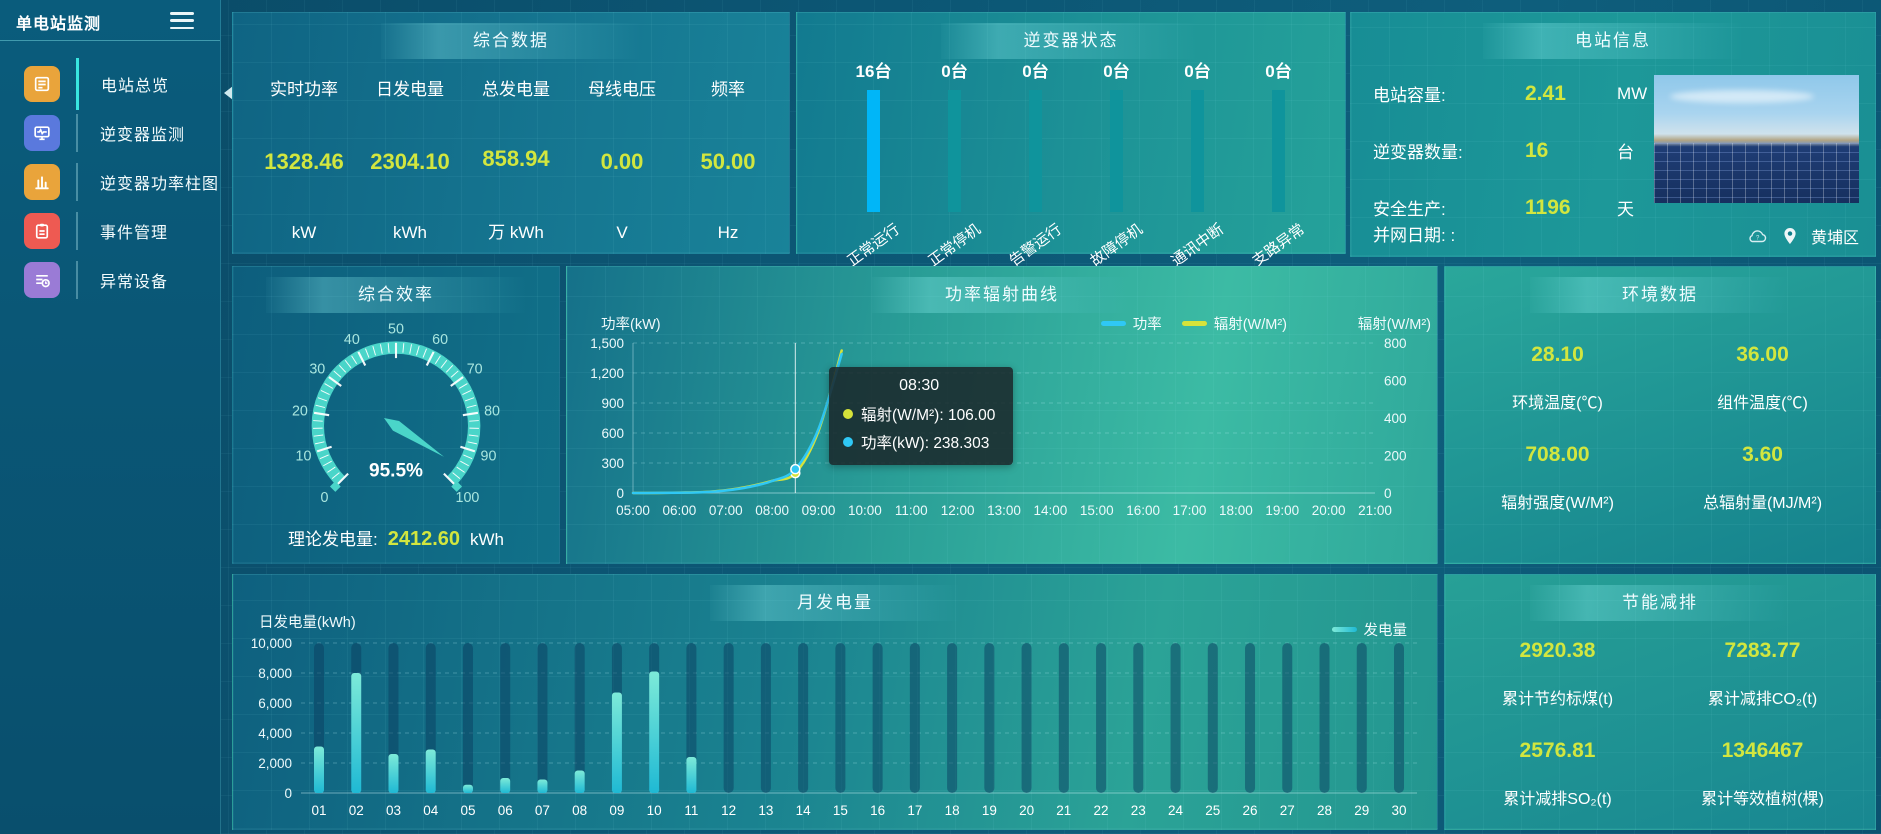 The width and height of the screenshot is (1881, 834). I want to click on stat-value: 2920.38, so click(1557, 650).